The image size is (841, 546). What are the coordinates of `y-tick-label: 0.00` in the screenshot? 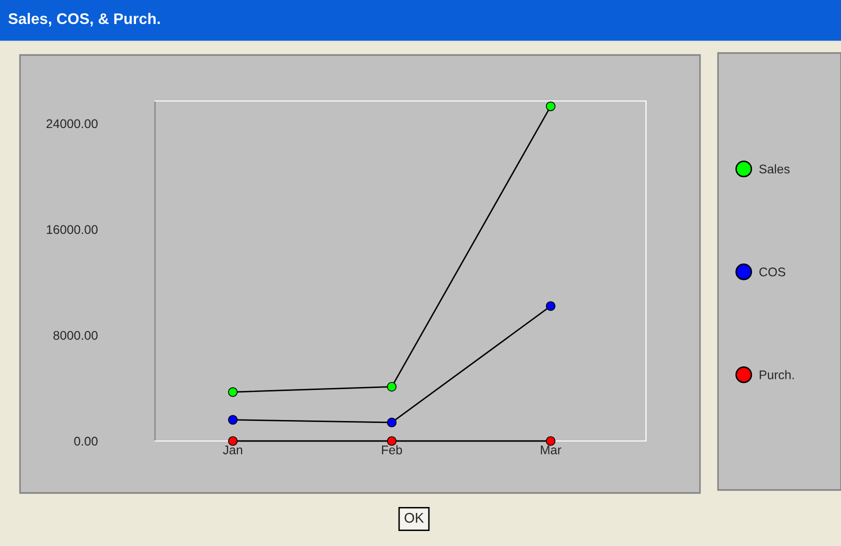 It's located at (86, 441).